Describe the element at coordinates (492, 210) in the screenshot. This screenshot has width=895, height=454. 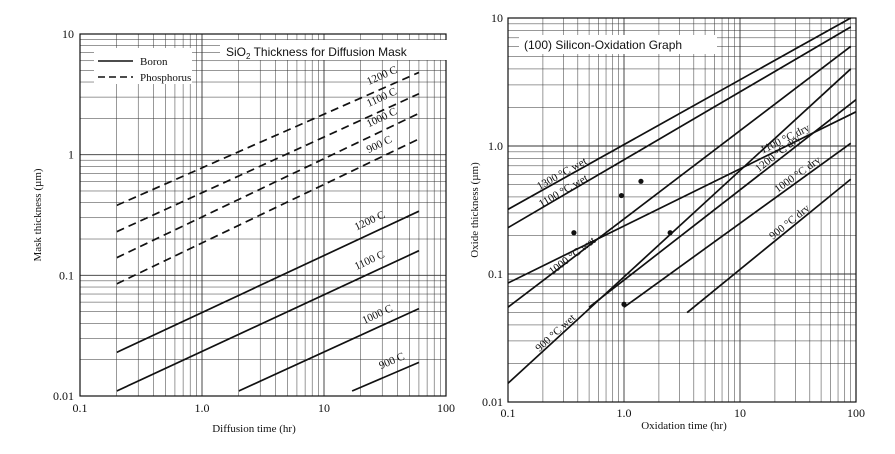
I see `right-y-tick-labels: 0.01 0.1 1.0 10` at that location.